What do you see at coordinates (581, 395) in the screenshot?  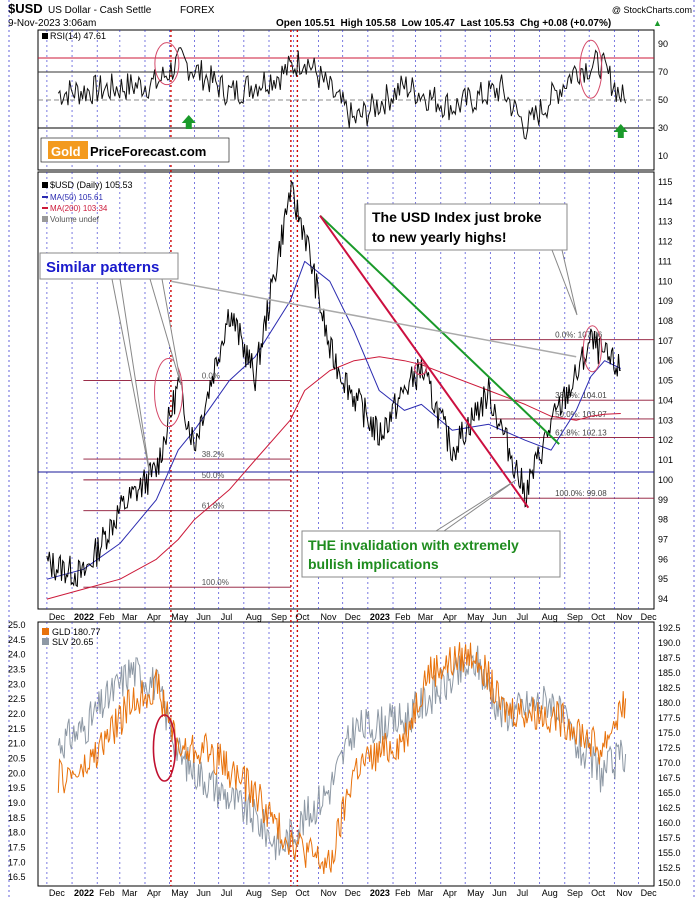 I see `fib-recent-label: 38.2%: 104.01` at bounding box center [581, 395].